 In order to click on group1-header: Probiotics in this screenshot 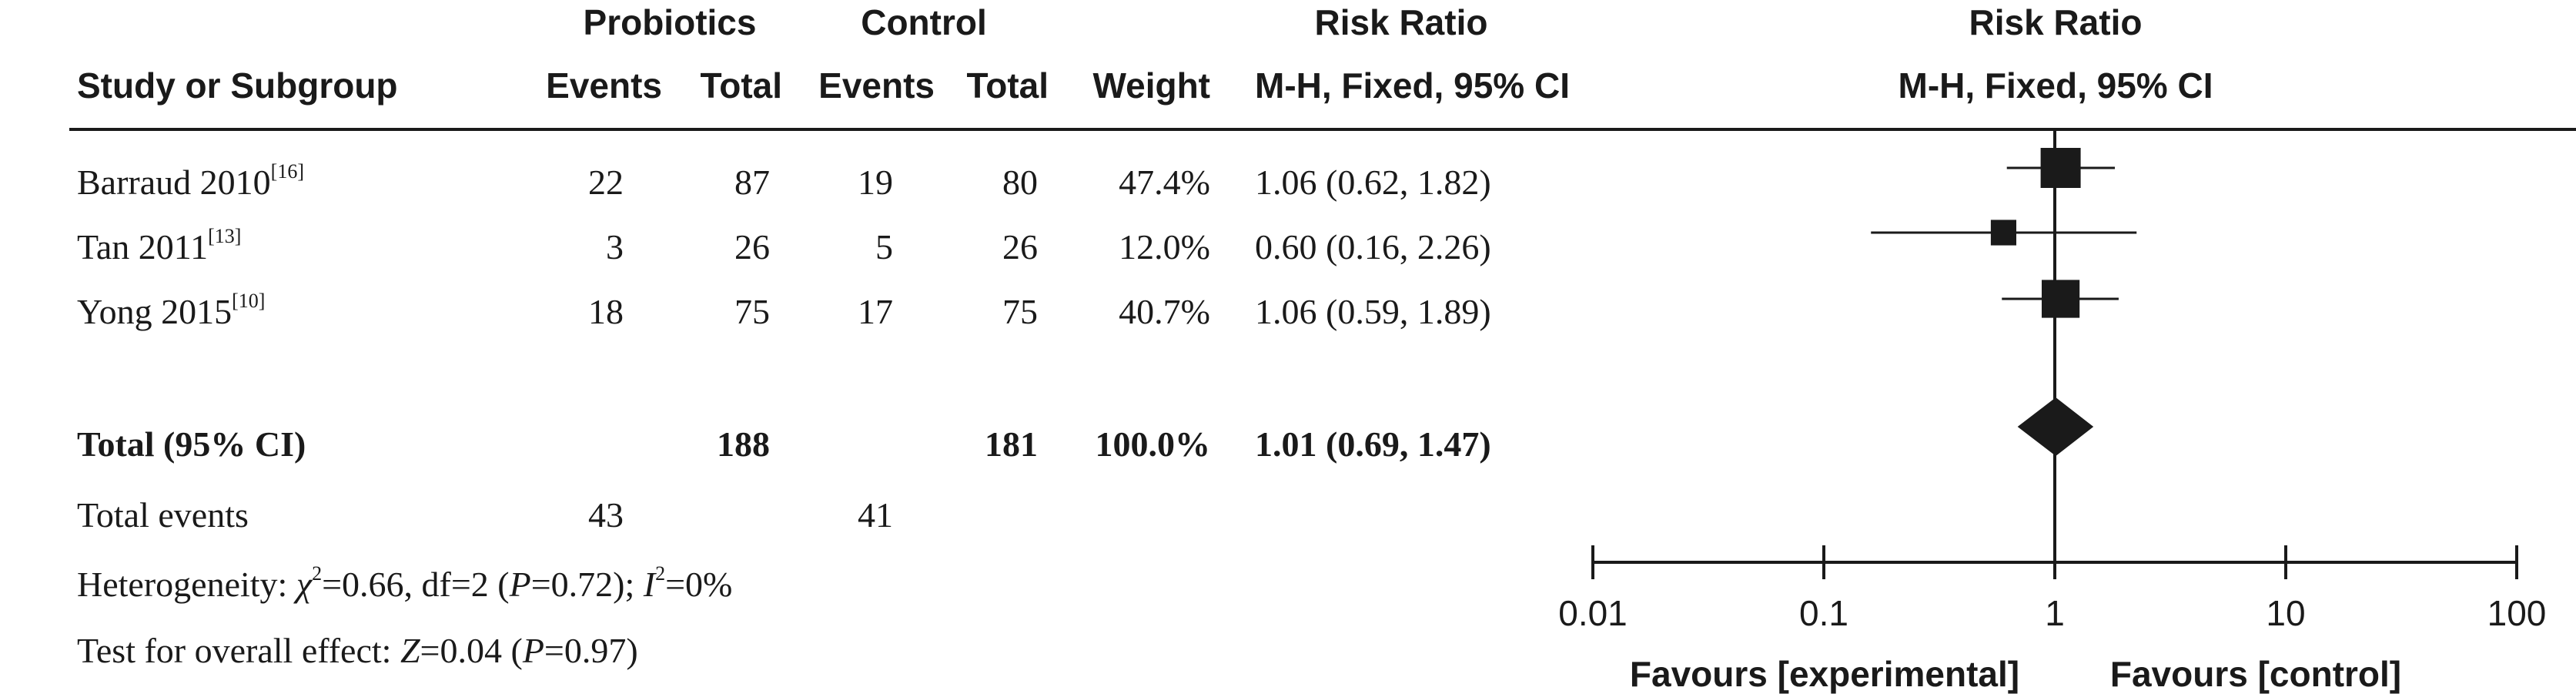, I will do `click(670, 22)`.